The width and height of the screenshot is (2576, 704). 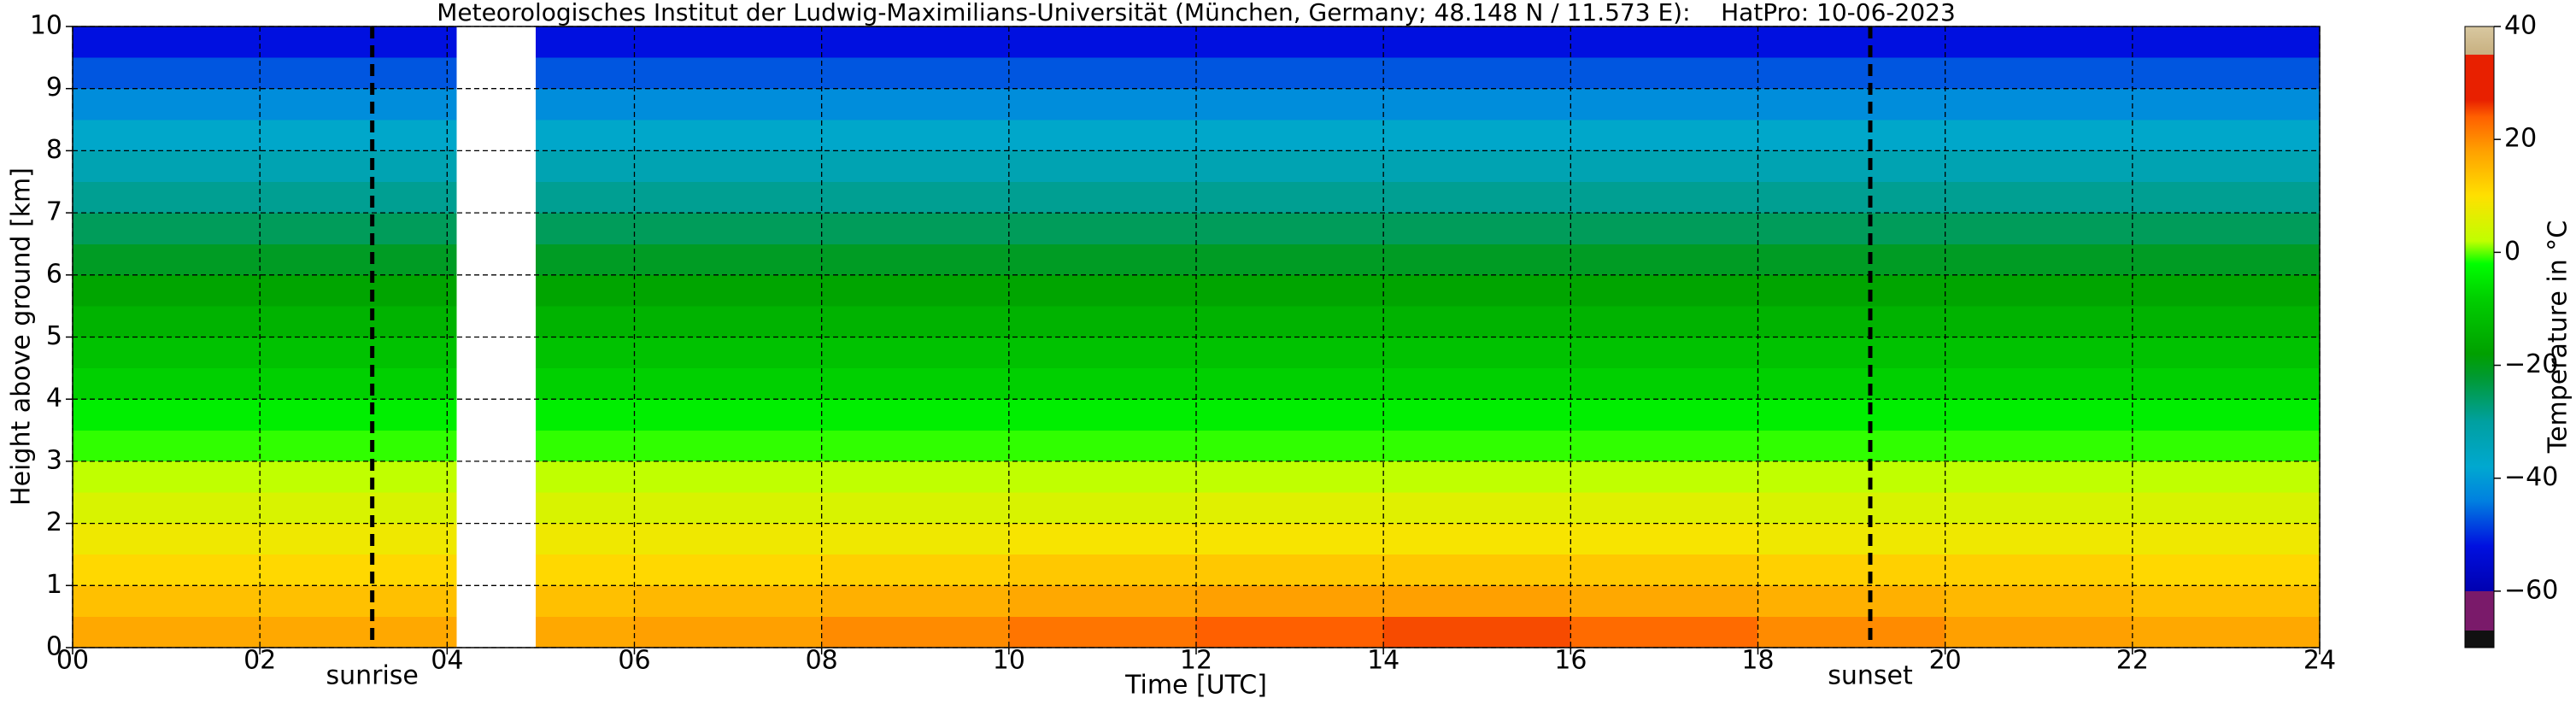 What do you see at coordinates (372, 676) in the screenshot?
I see `annotation-label: sunrise` at bounding box center [372, 676].